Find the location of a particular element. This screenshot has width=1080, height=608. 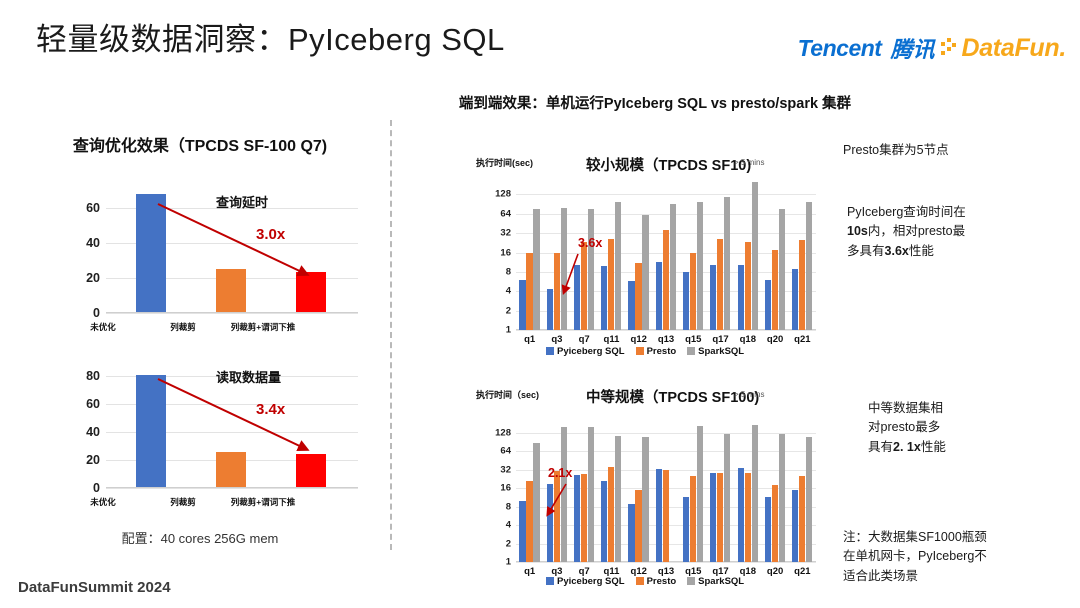

chart-bytes-read: 0 20 40 60 80 未优化 列裁剪 列裁剪+谓词下推 读取数据量 3.4x is located at coordinates (208, 437).